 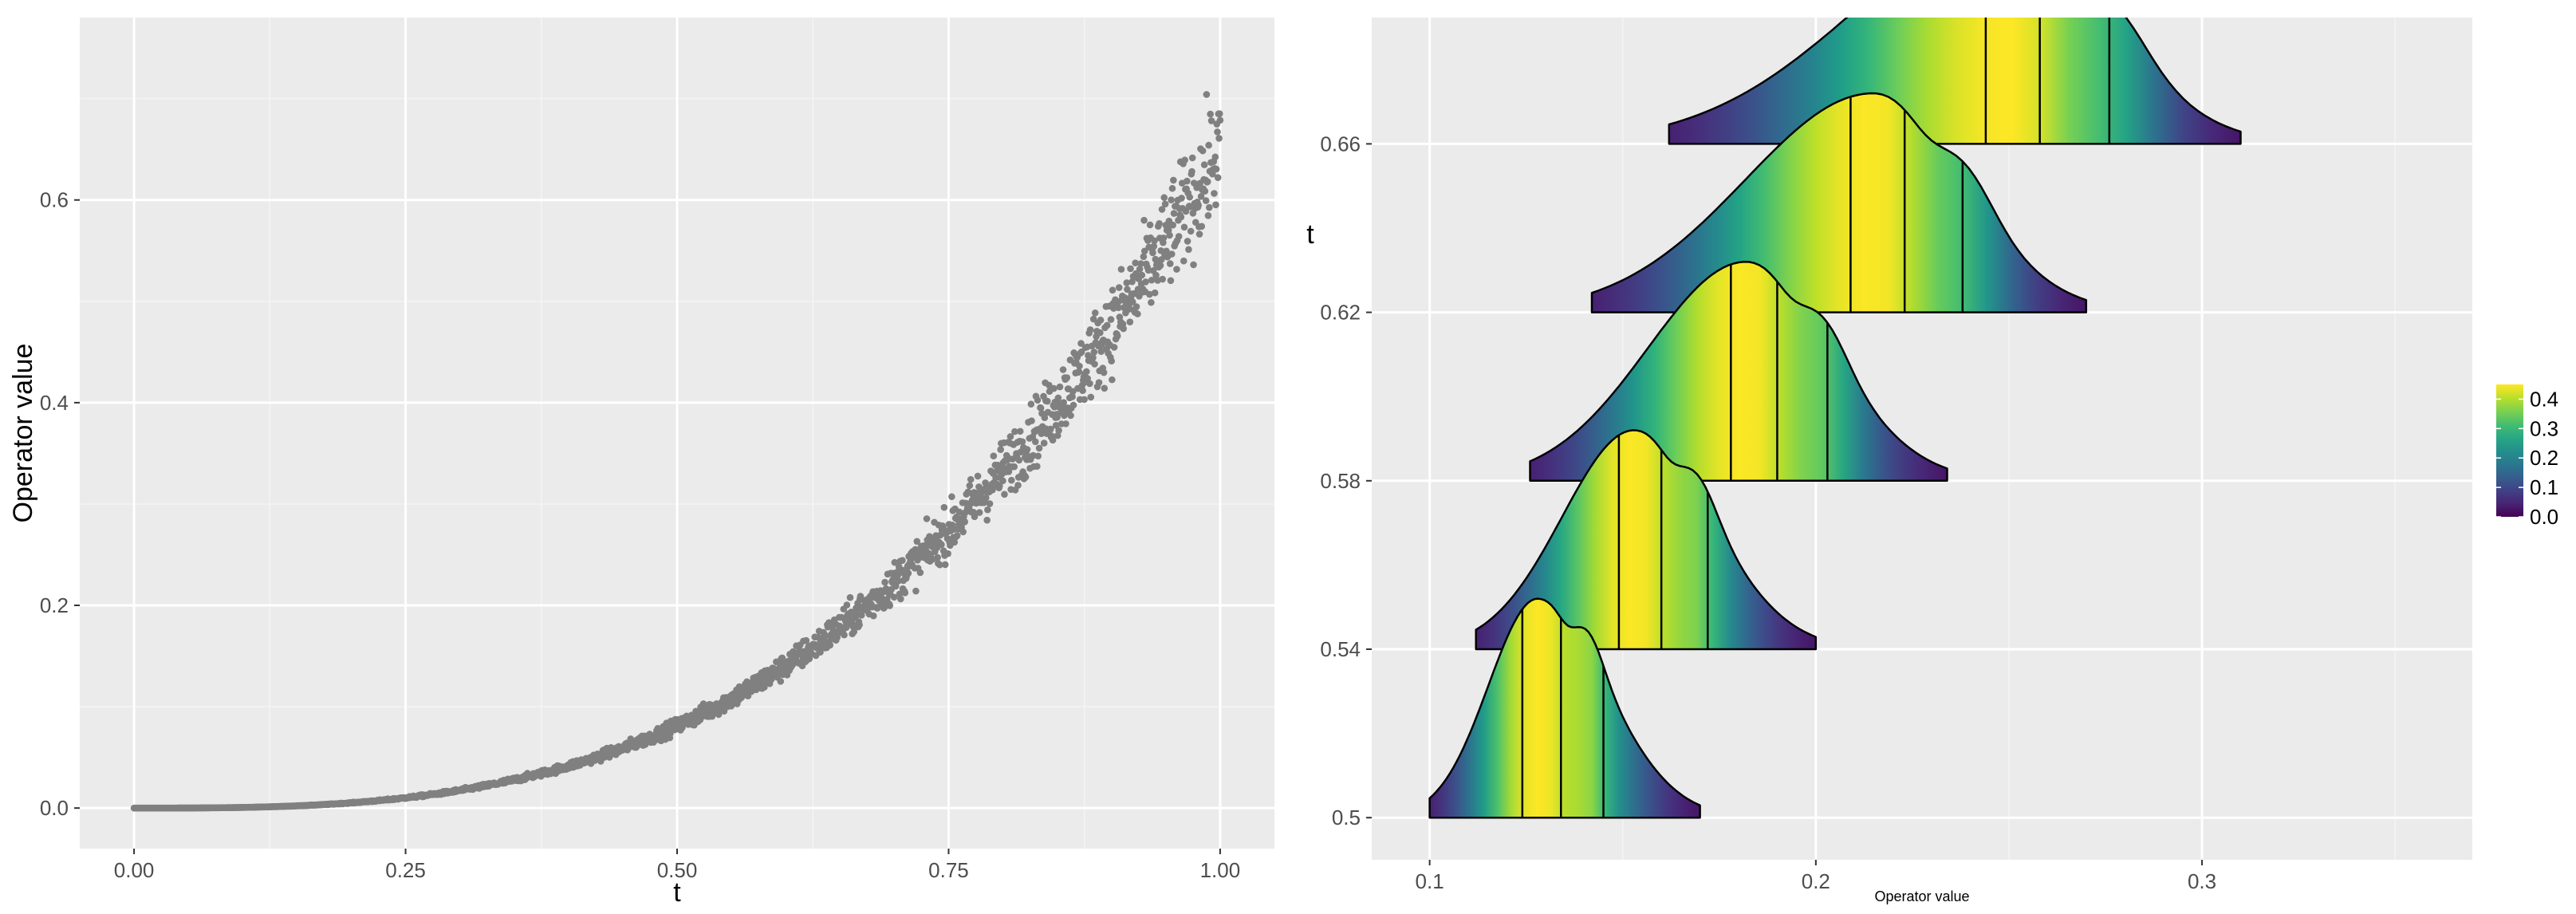 I want to click on legend-label: 0.1, so click(x=2544, y=487).